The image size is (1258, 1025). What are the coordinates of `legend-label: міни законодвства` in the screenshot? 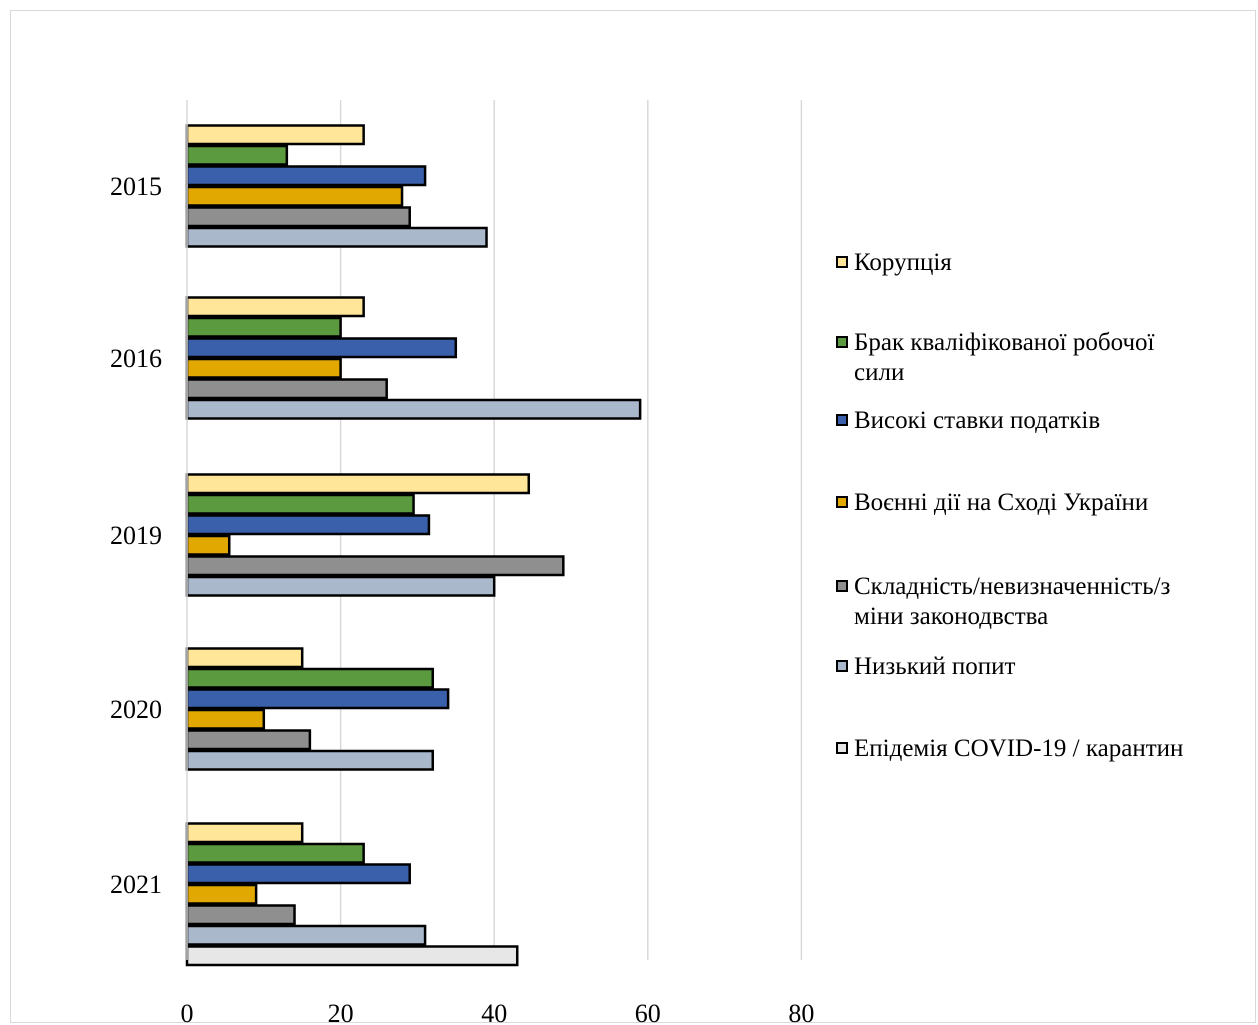 It's located at (951, 616).